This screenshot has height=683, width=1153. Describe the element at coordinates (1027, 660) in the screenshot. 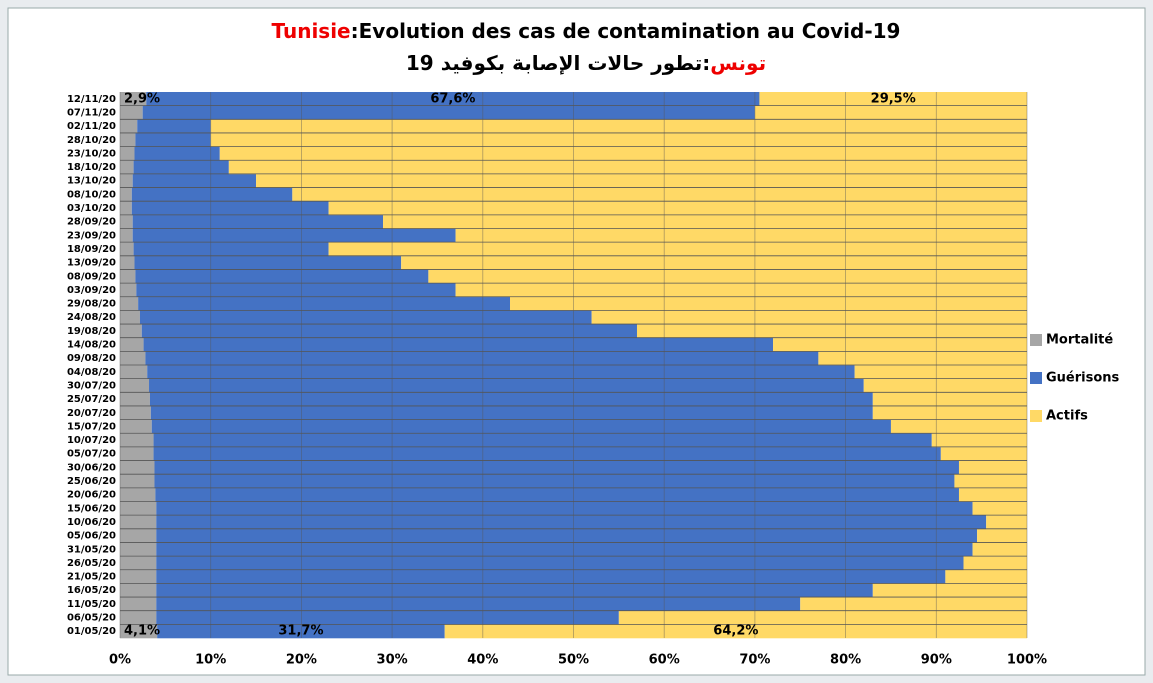

I see `x-tick-label: 100%` at that location.